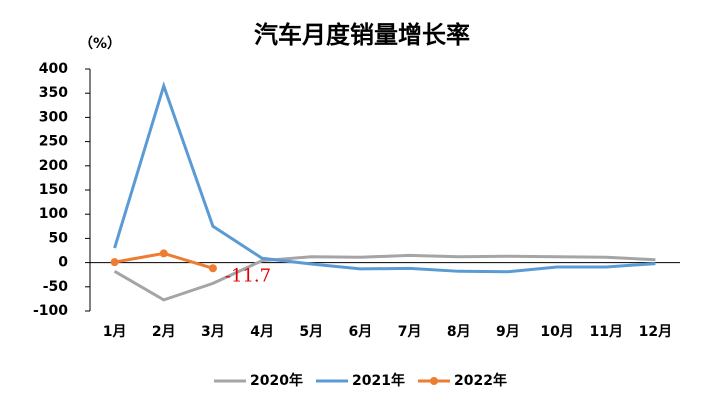  I want to click on y-tick-label: 200, so click(53, 166).